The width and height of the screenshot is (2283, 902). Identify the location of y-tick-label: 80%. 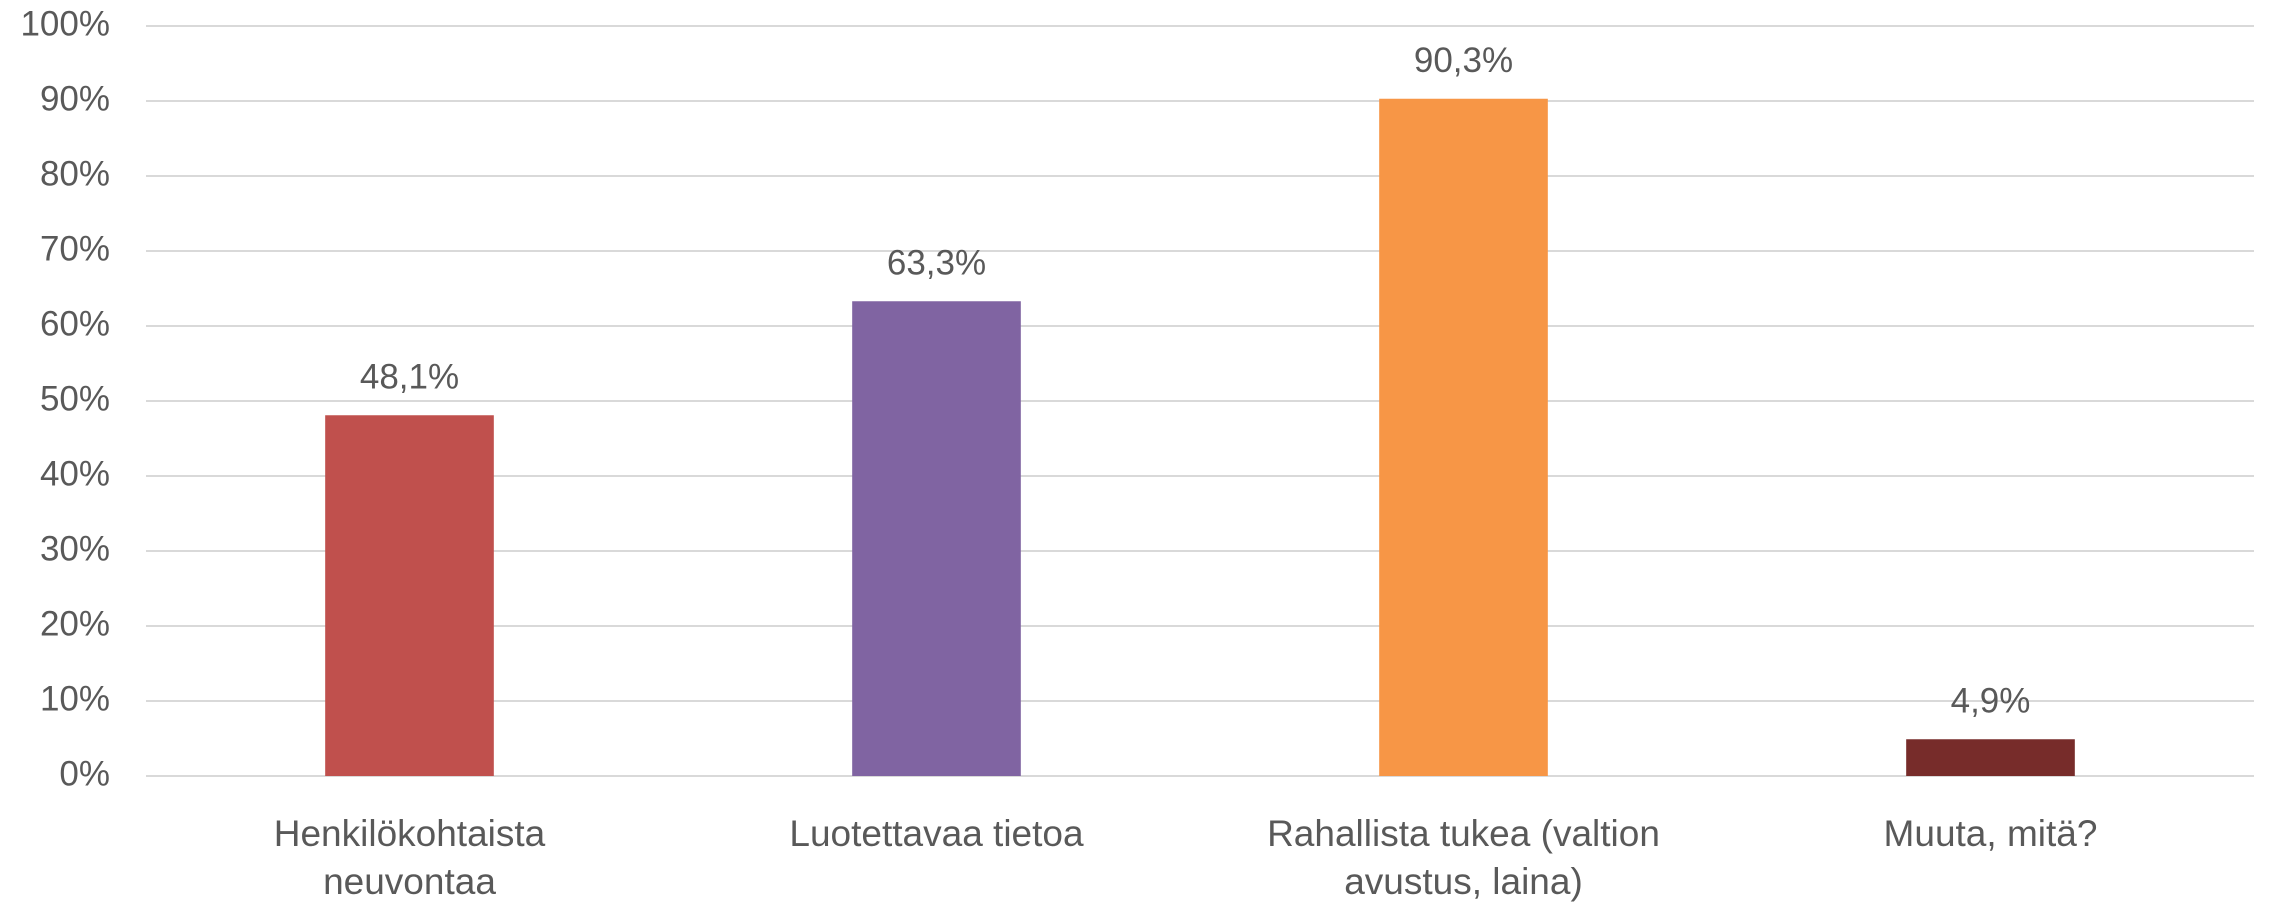
(75, 173).